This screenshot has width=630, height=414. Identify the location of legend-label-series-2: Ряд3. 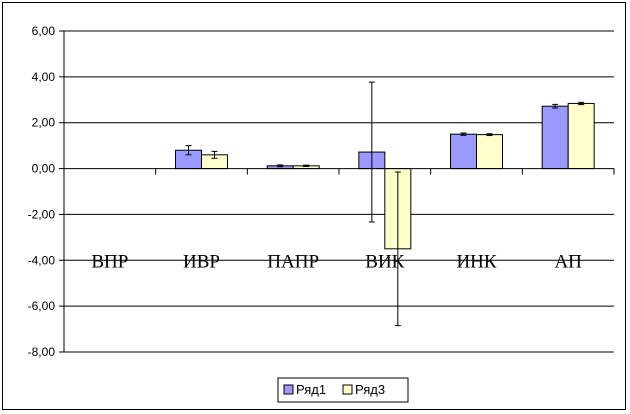
(370, 389).